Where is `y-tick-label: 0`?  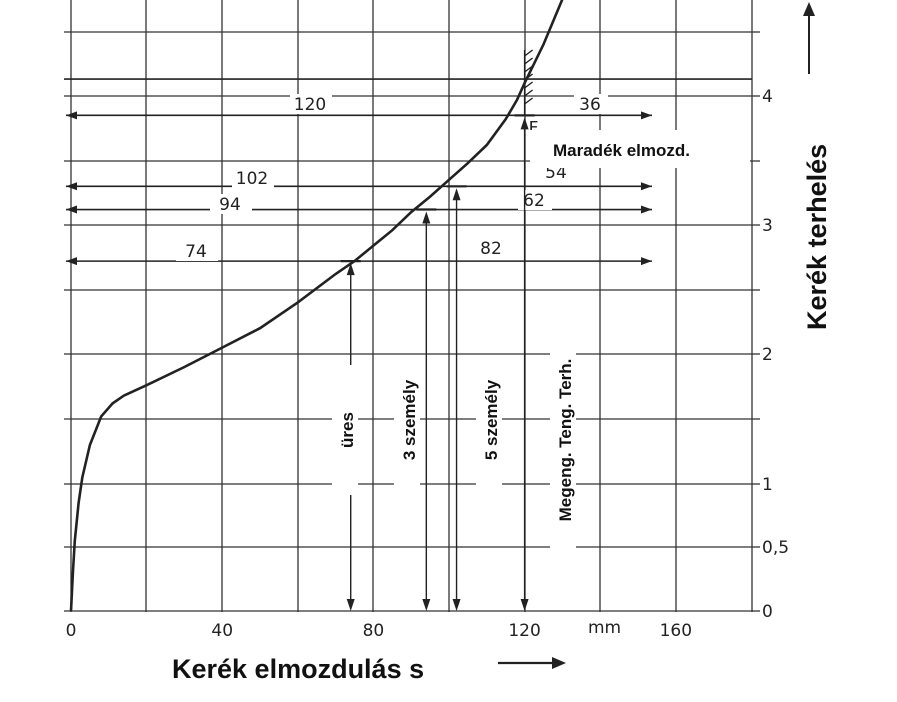
y-tick-label: 0 is located at coordinates (767, 612).